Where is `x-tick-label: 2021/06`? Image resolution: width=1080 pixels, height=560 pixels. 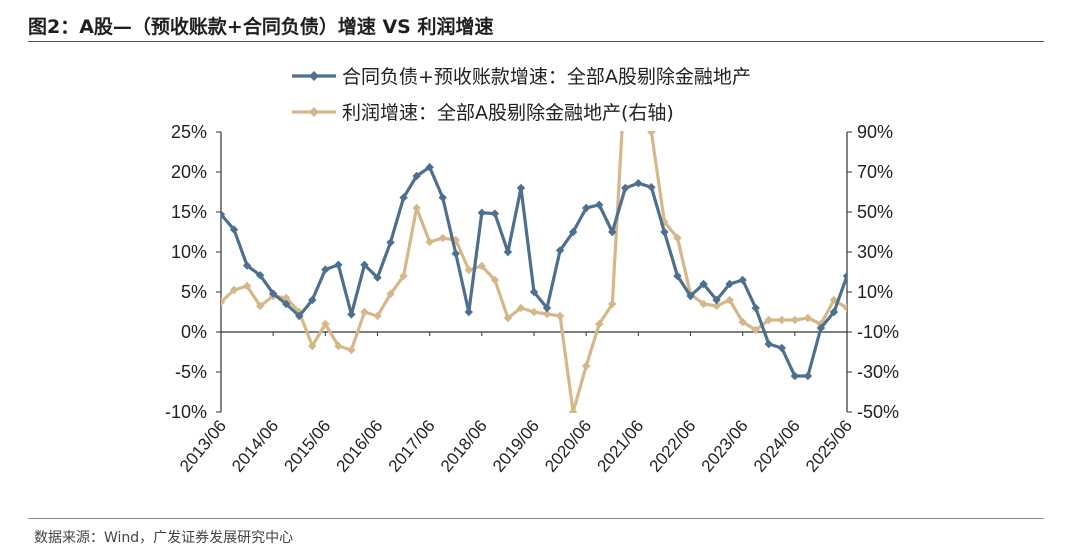
x-tick-label: 2021/06 is located at coordinates (620, 445).